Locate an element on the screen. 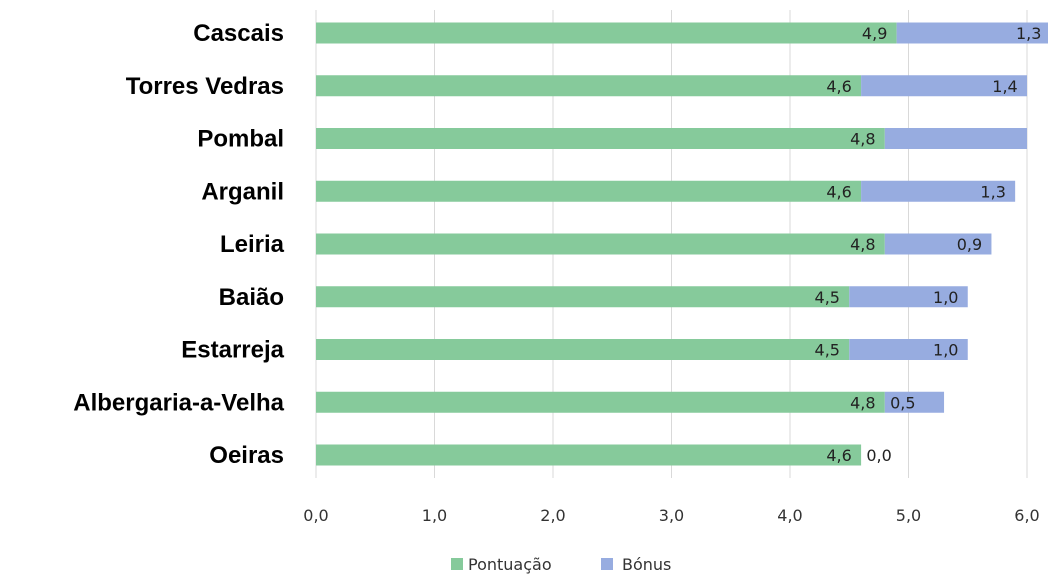 This screenshot has height=576, width=1048. bar-pontuacao-cascais is located at coordinates (606, 33).